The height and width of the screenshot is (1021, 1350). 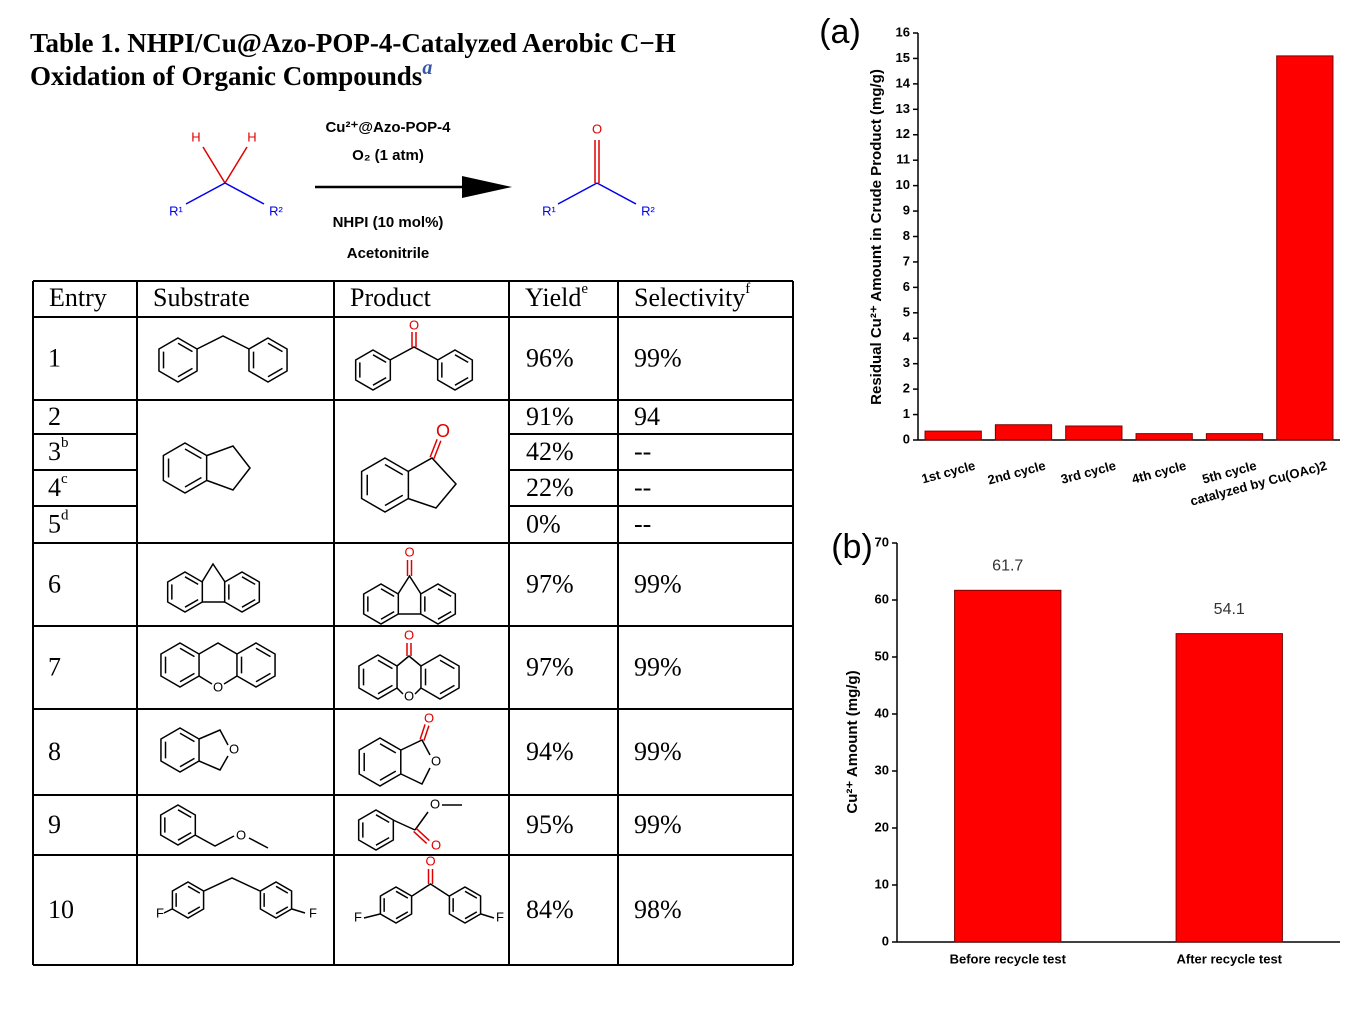 What do you see at coordinates (61, 909) in the screenshot?
I see `entry-text: 10` at bounding box center [61, 909].